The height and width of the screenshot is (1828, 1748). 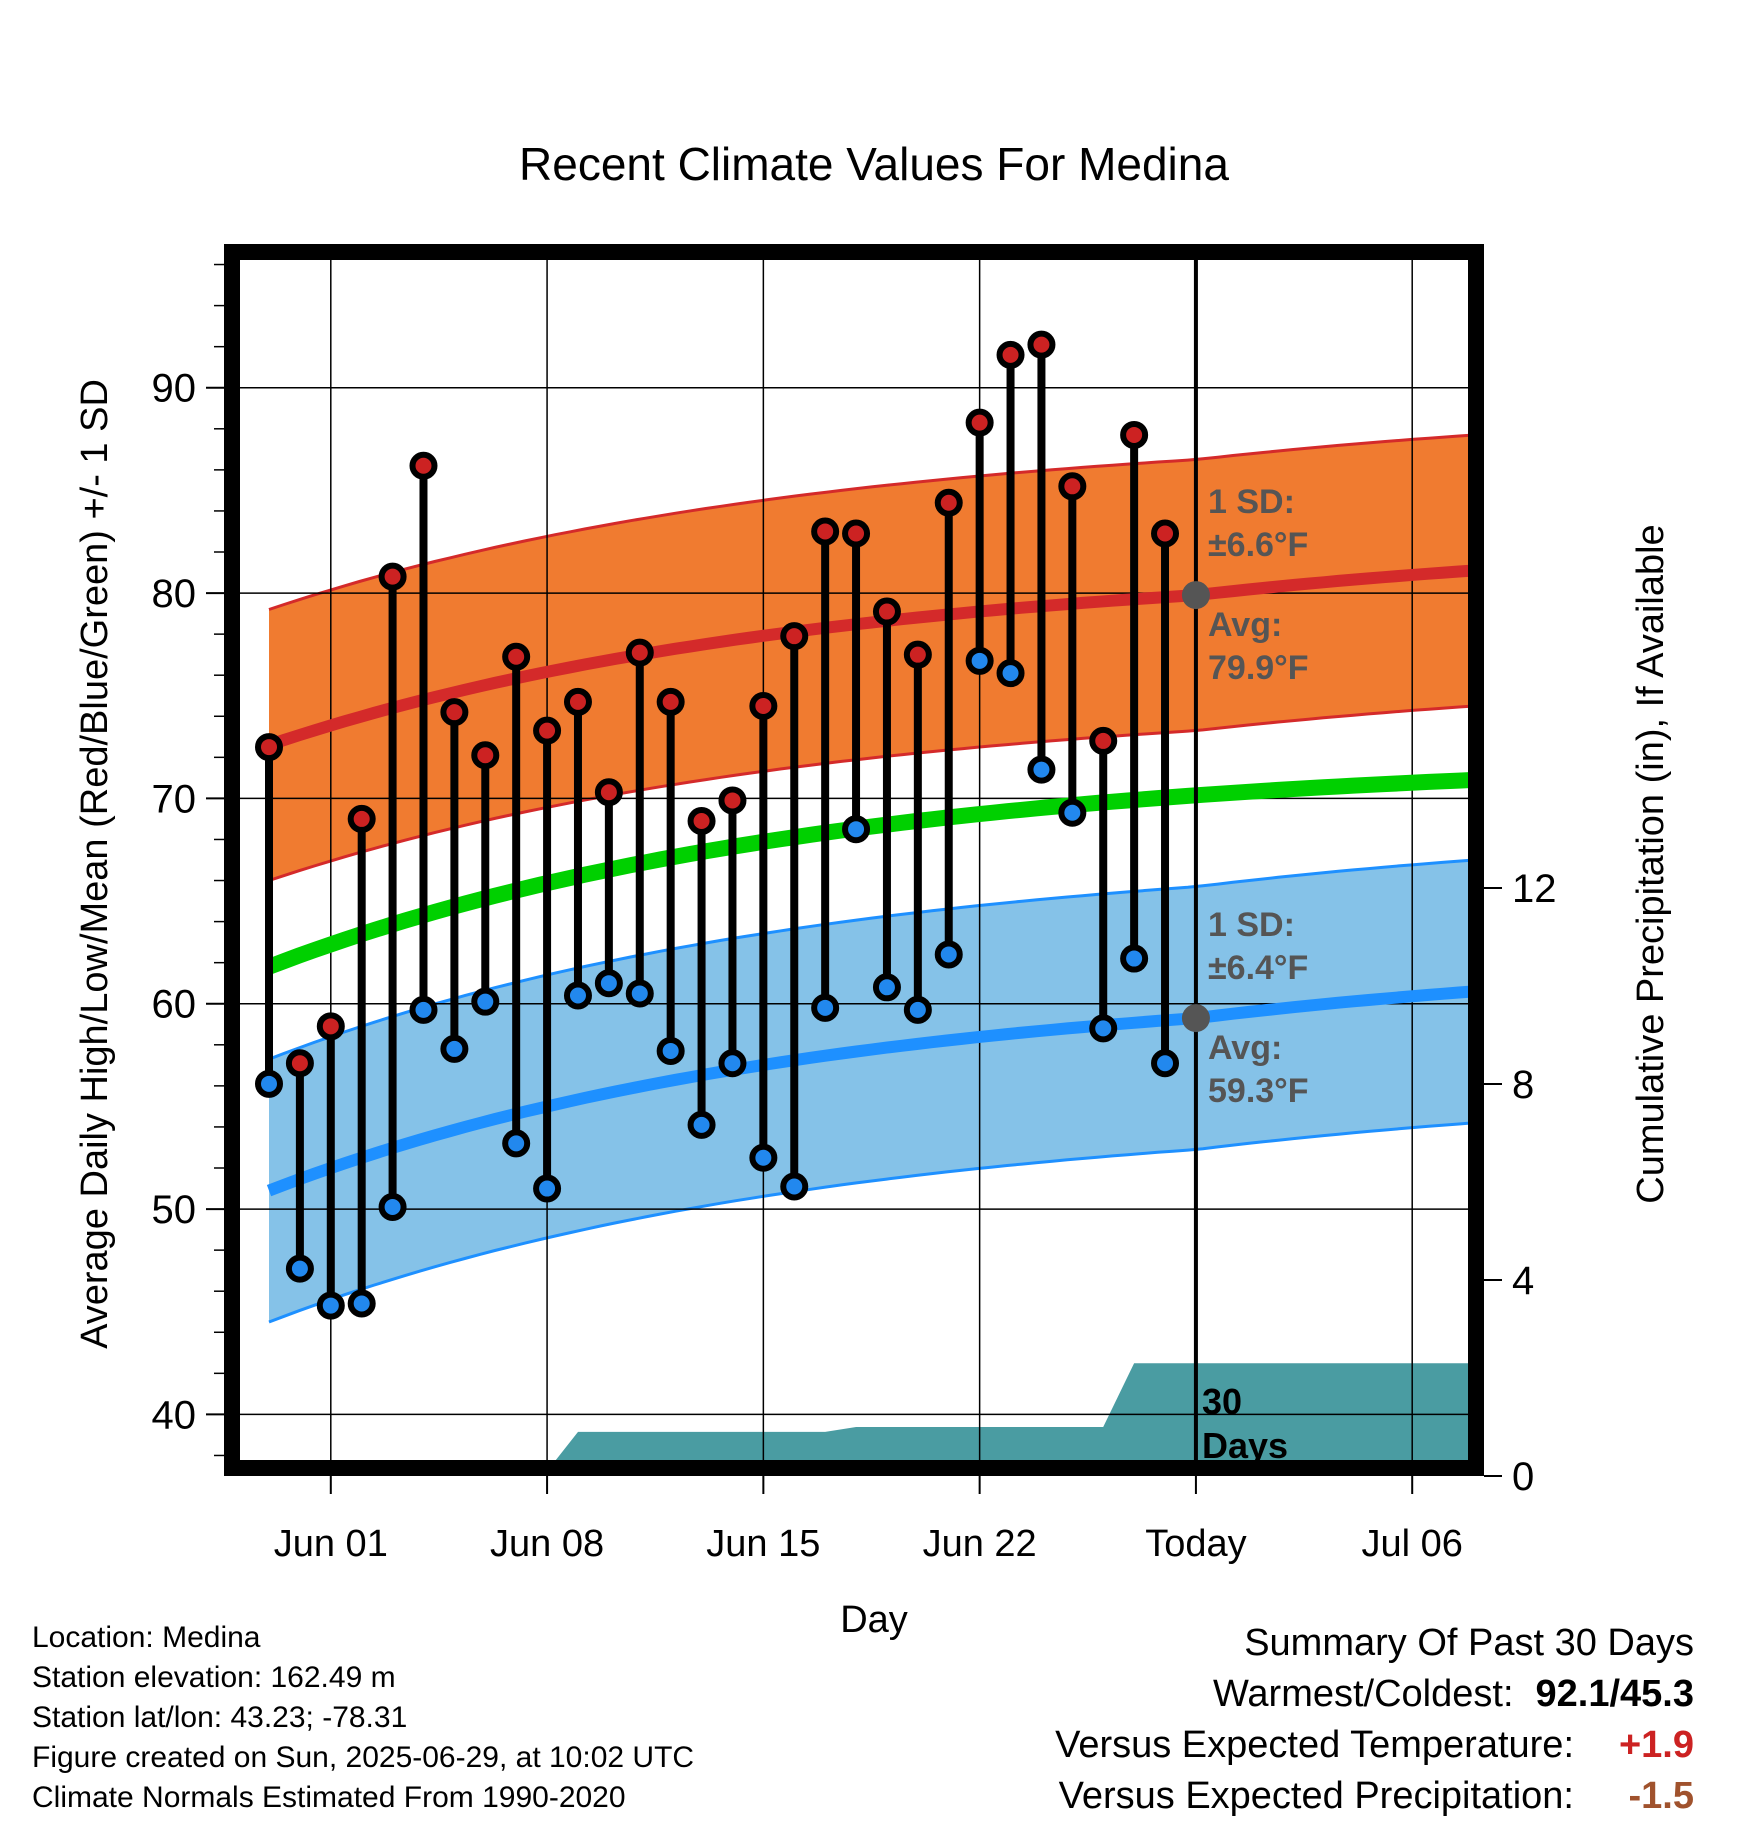 What do you see at coordinates (1614, 1694) in the screenshot?
I see `warm-cold-value: 92.1/45.3` at bounding box center [1614, 1694].